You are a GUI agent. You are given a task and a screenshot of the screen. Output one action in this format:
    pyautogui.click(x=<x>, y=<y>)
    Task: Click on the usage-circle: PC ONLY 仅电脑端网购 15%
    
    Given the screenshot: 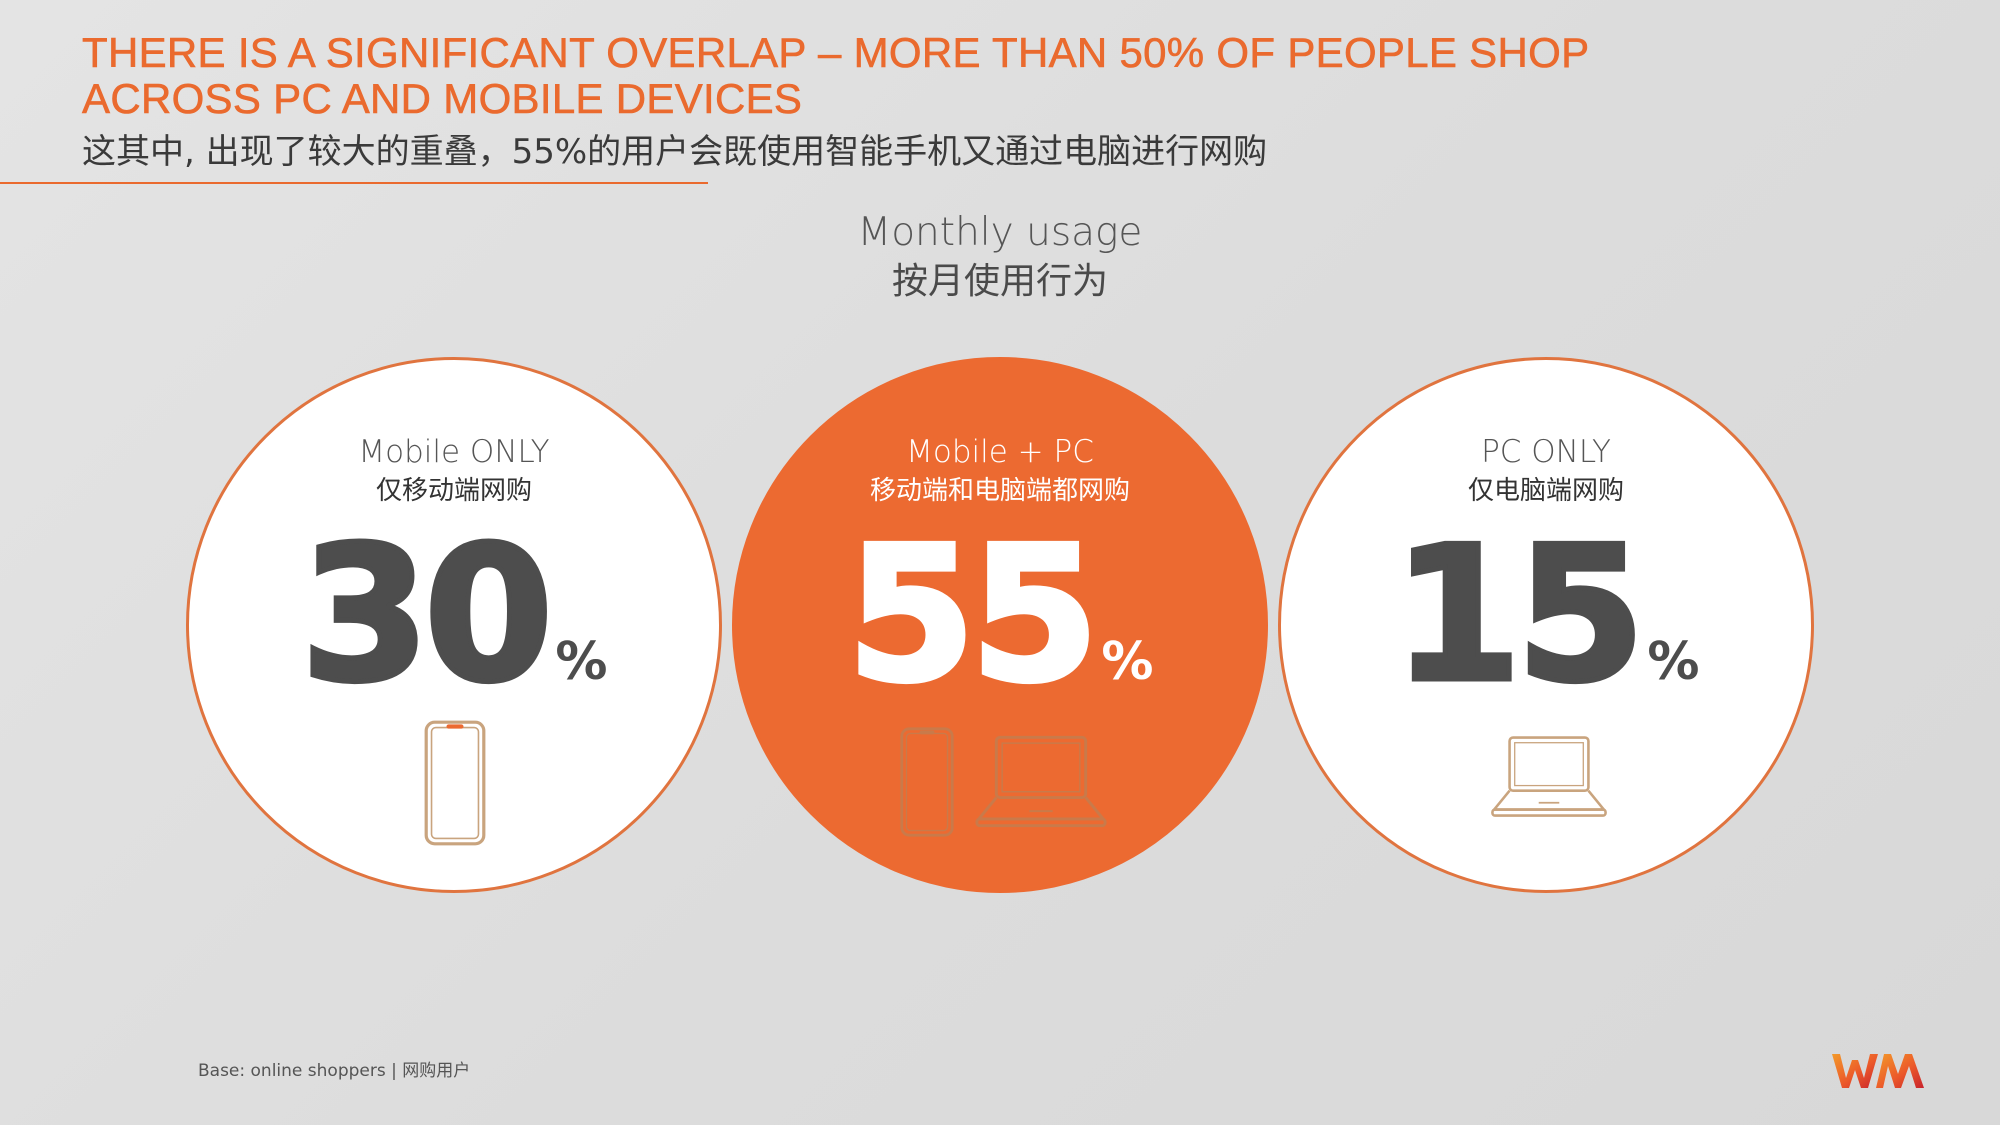 What is the action you would take?
    pyautogui.click(x=1546, y=625)
    